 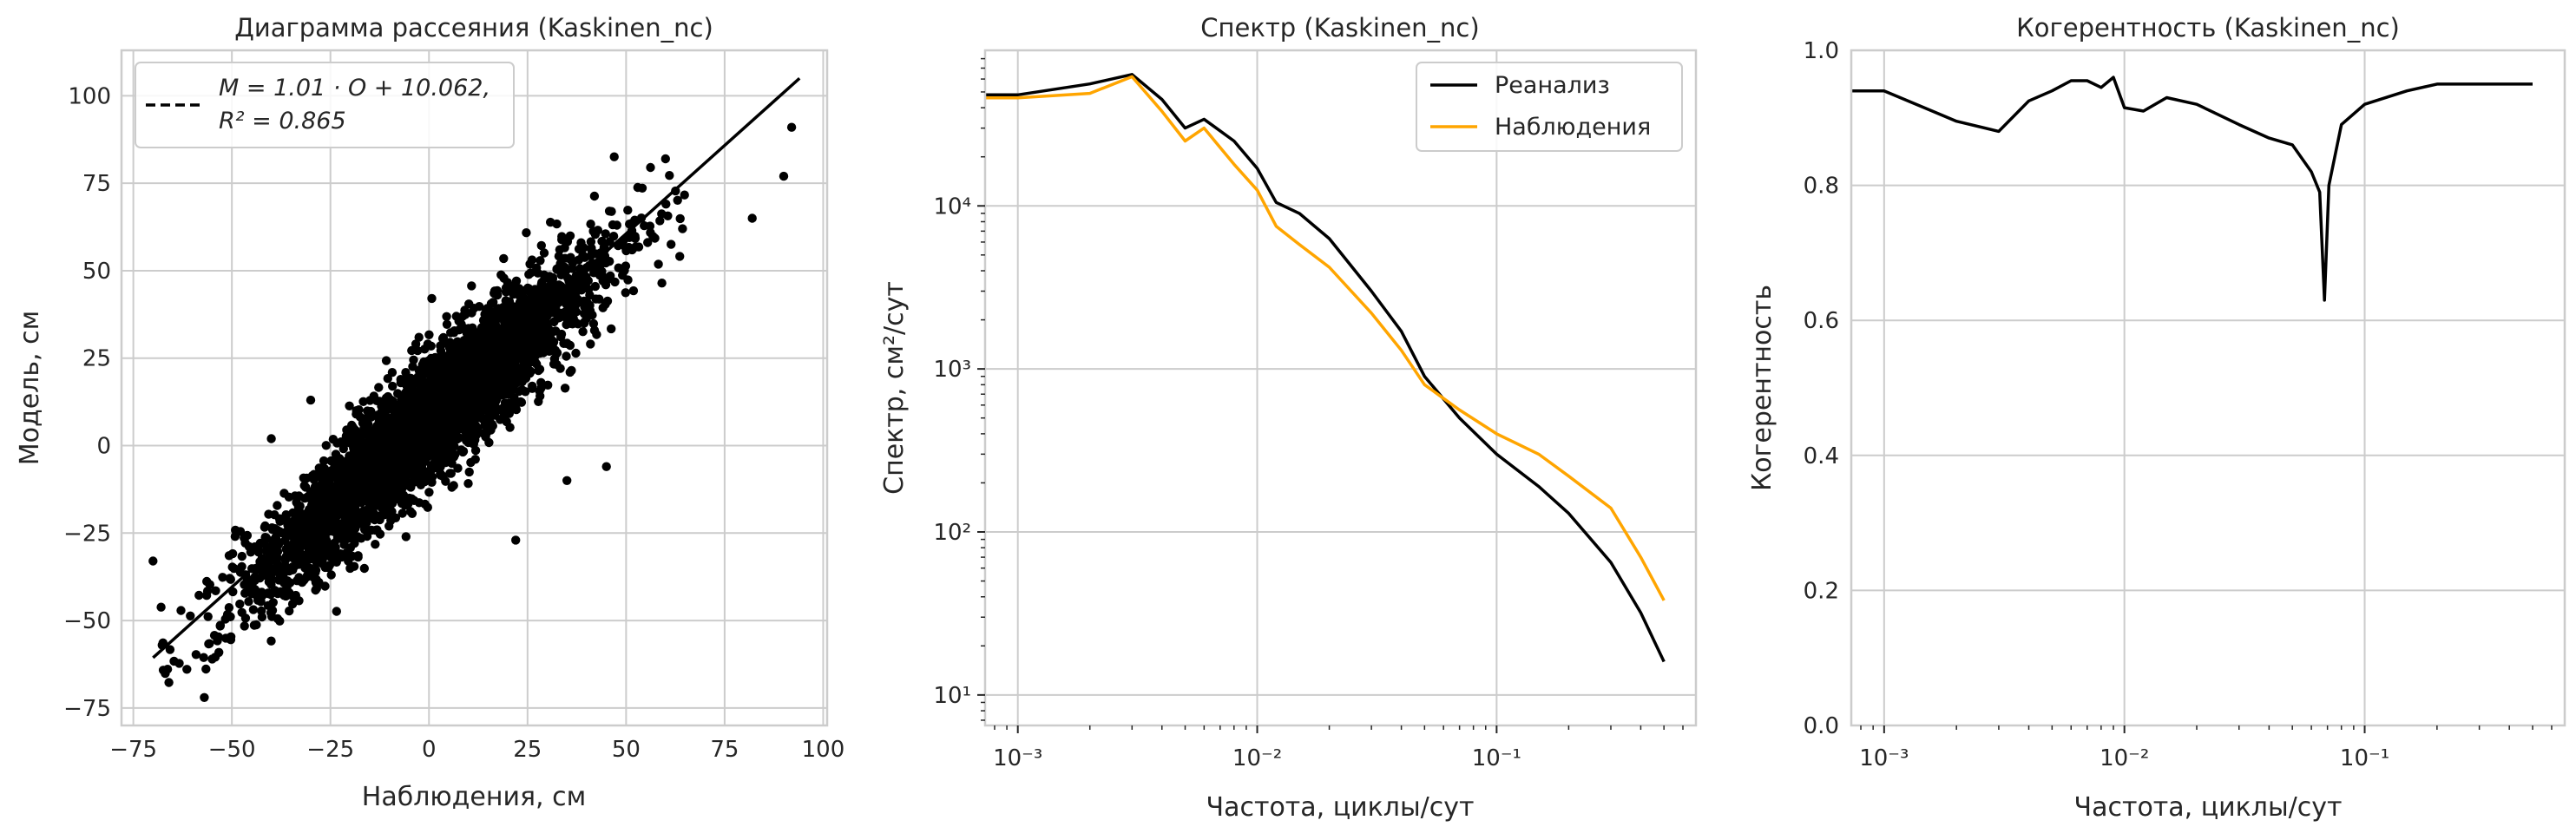 I want to click on scatter-y-tick-label: −50, so click(x=87, y=621).